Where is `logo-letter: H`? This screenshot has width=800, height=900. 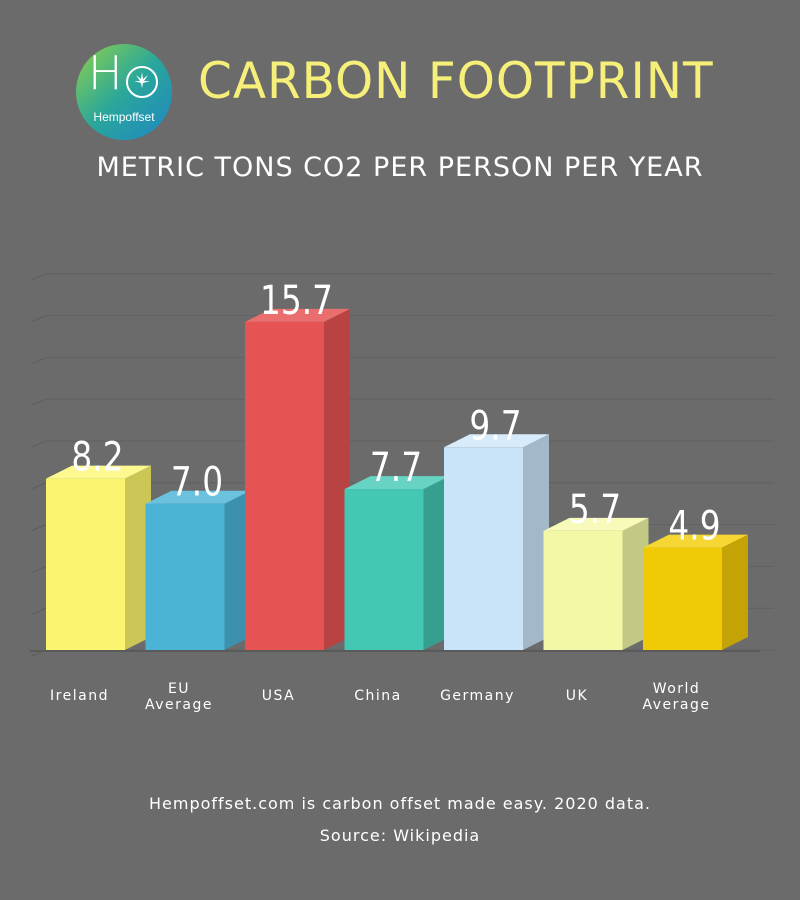 logo-letter: H is located at coordinates (105, 73).